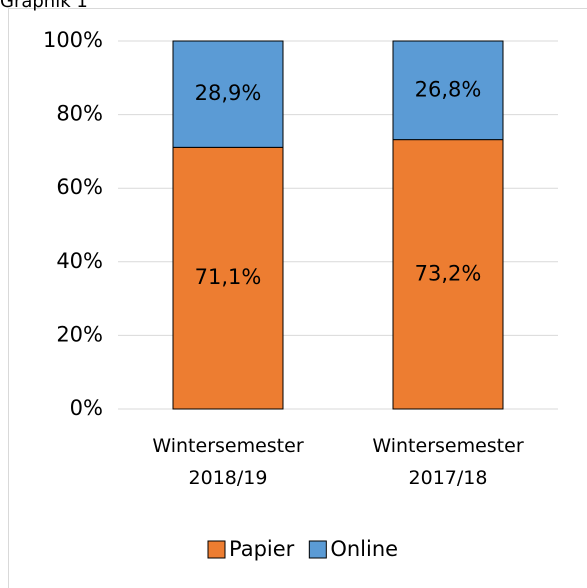 This screenshot has width=587, height=588. I want to click on data-label: 26,8%, so click(448, 89).